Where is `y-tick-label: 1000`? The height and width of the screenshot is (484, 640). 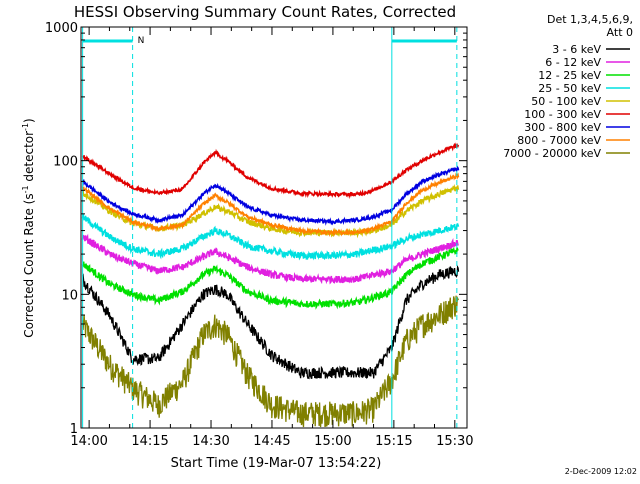
y-tick-label: 1000 is located at coordinates (61, 28).